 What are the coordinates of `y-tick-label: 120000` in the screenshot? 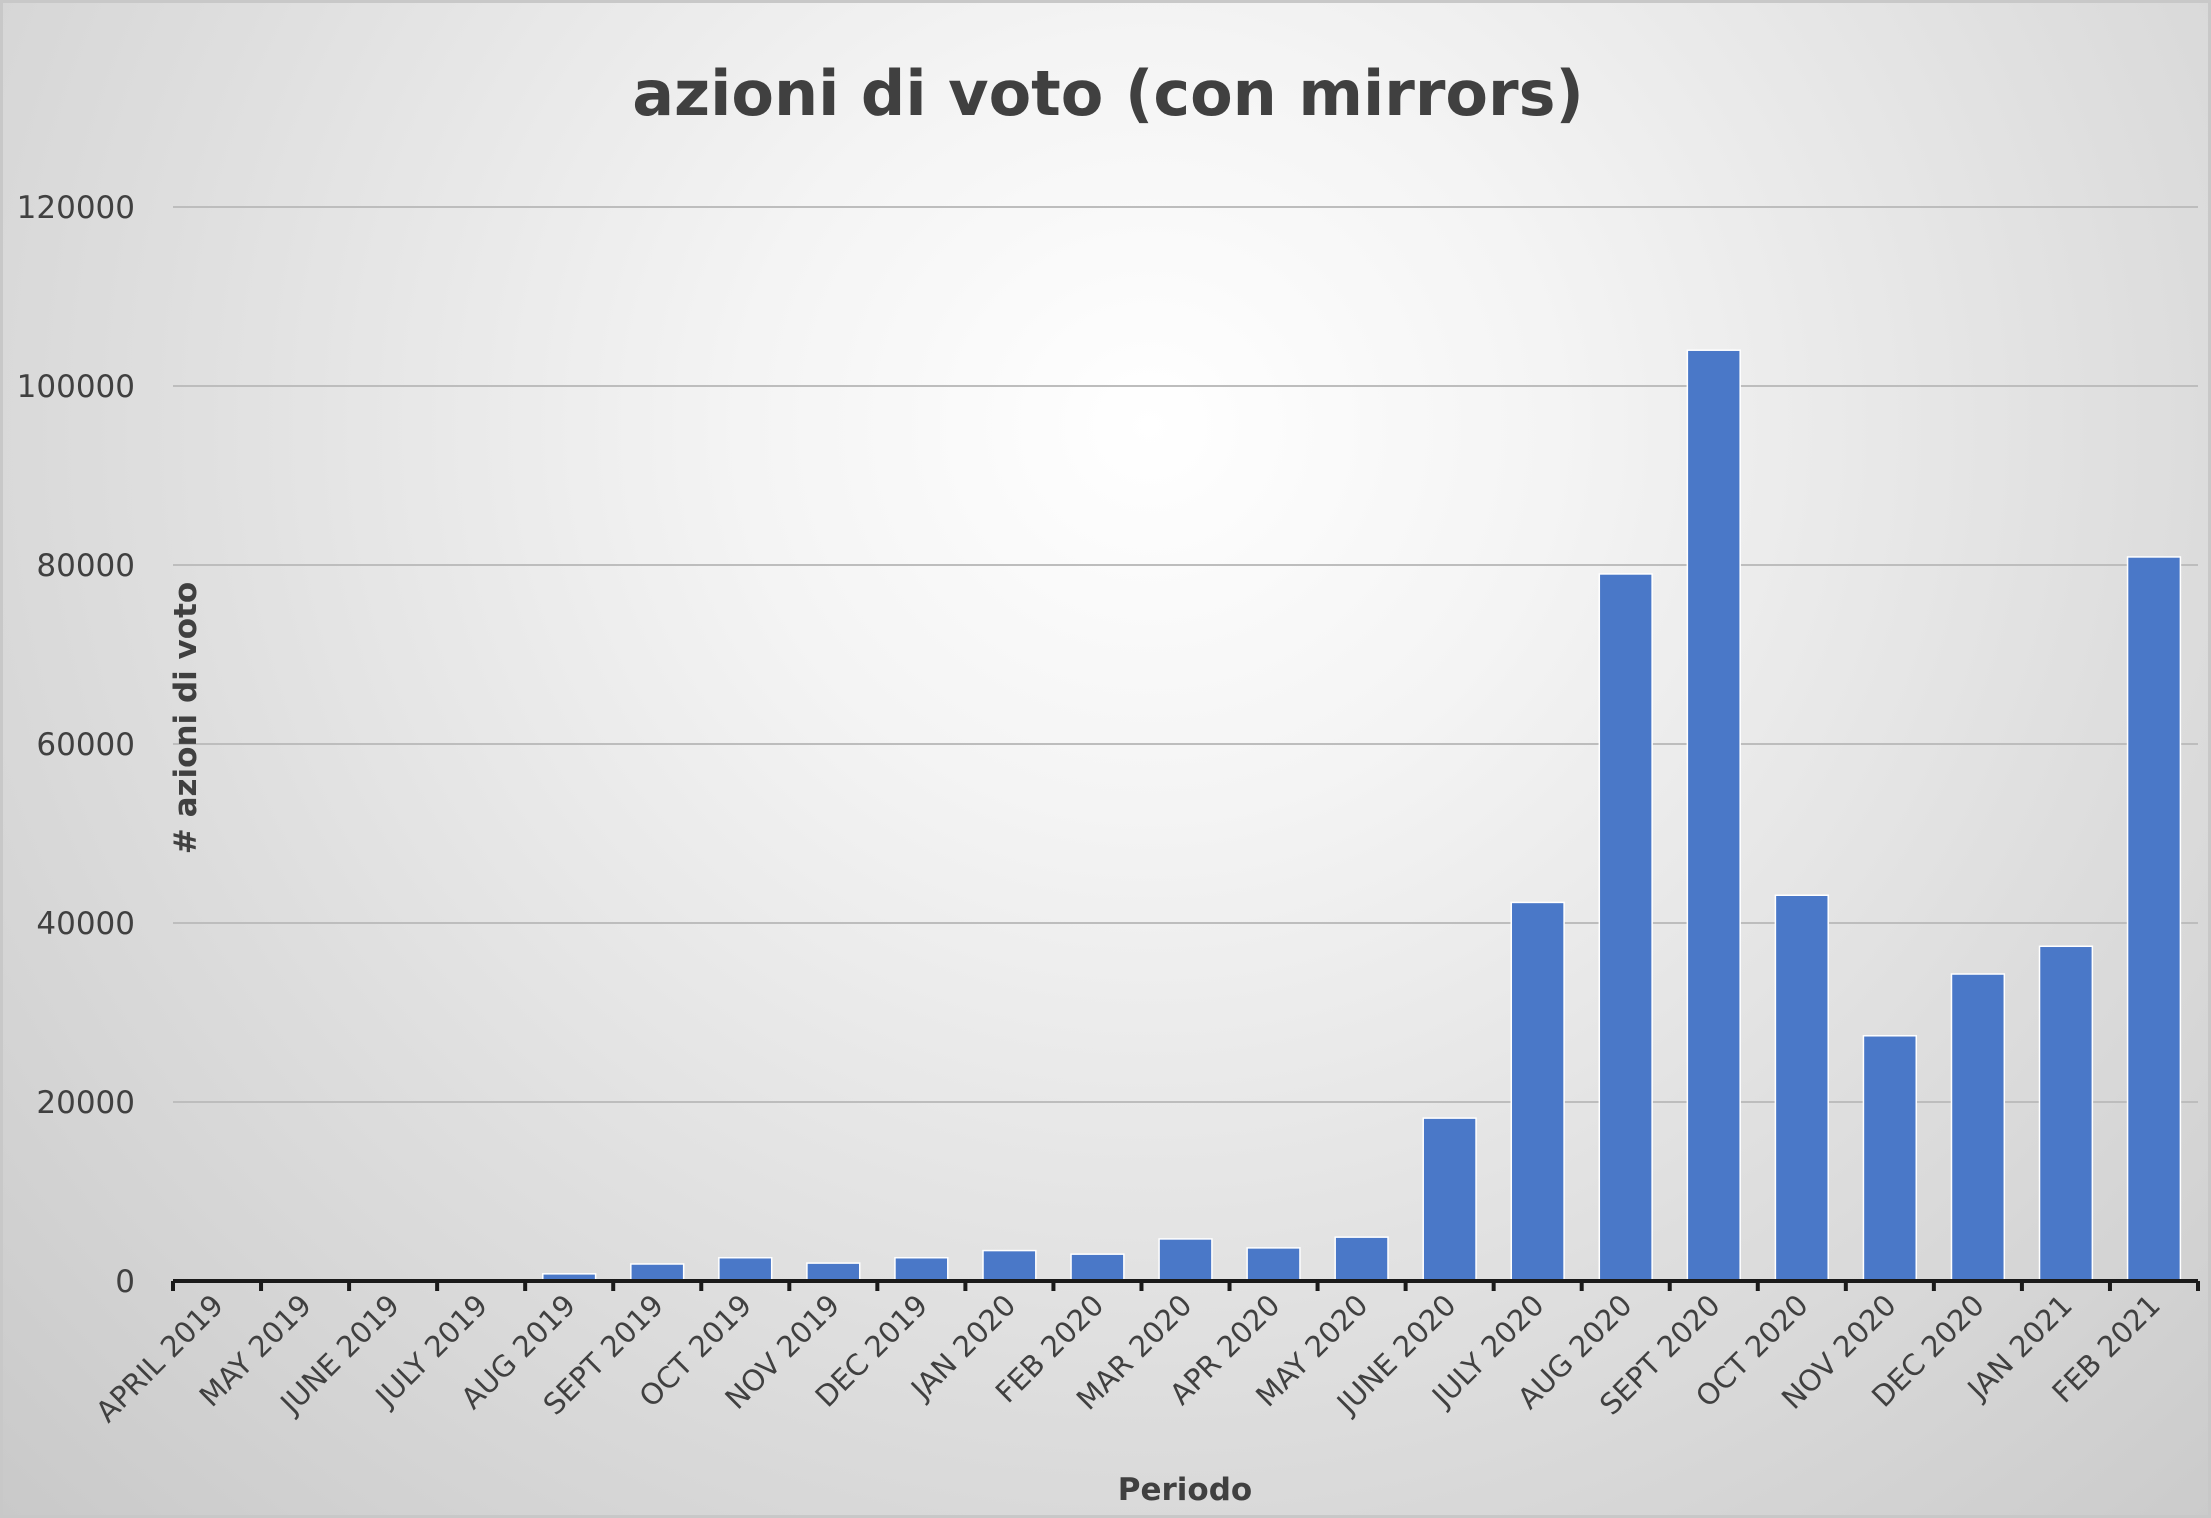 It's located at (76, 208).